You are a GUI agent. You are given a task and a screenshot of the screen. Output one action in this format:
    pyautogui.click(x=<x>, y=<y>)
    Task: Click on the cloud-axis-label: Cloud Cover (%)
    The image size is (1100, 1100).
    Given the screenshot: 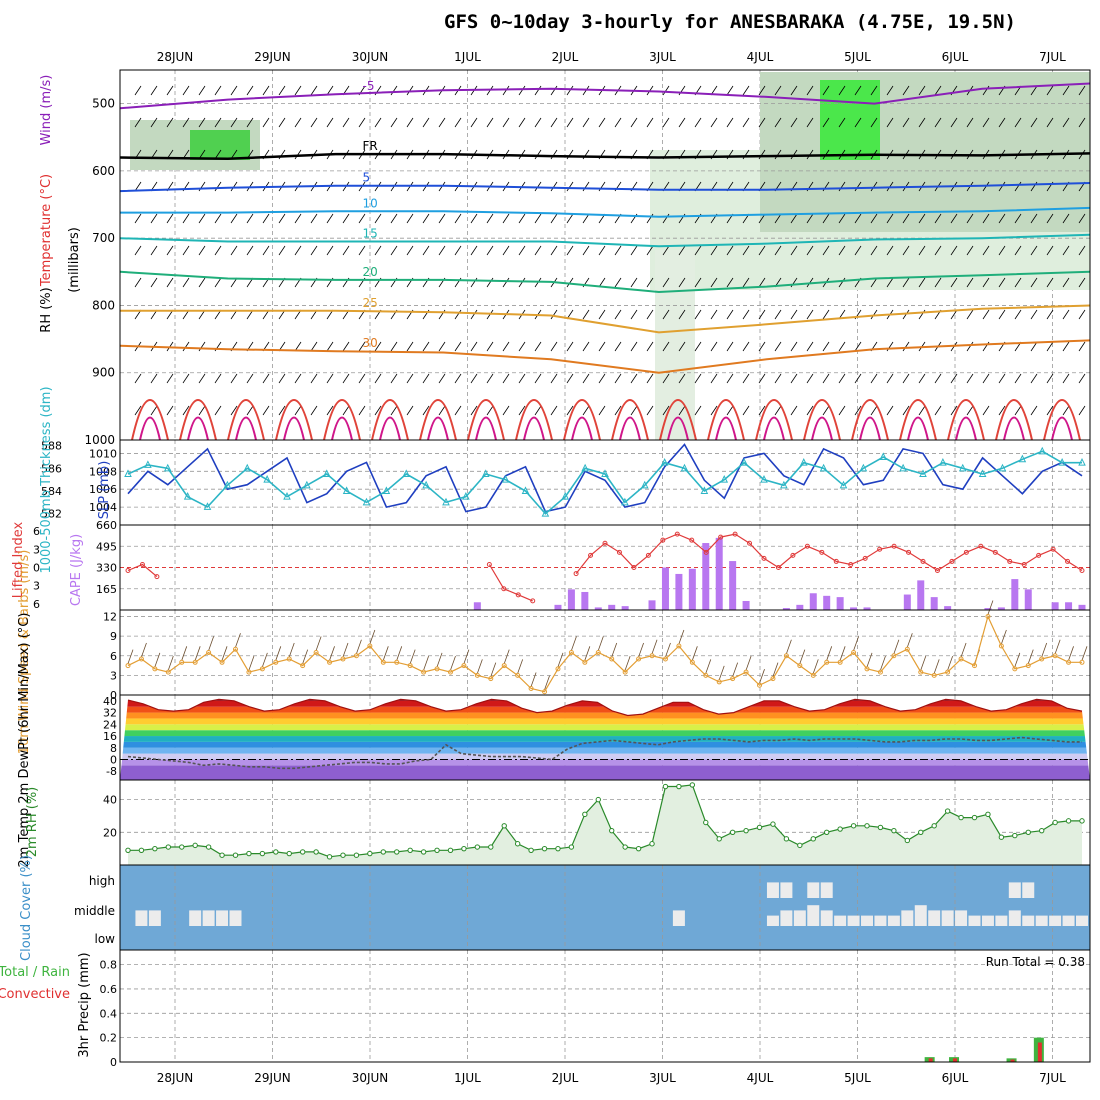 What is the action you would take?
    pyautogui.click(x=26, y=908)
    